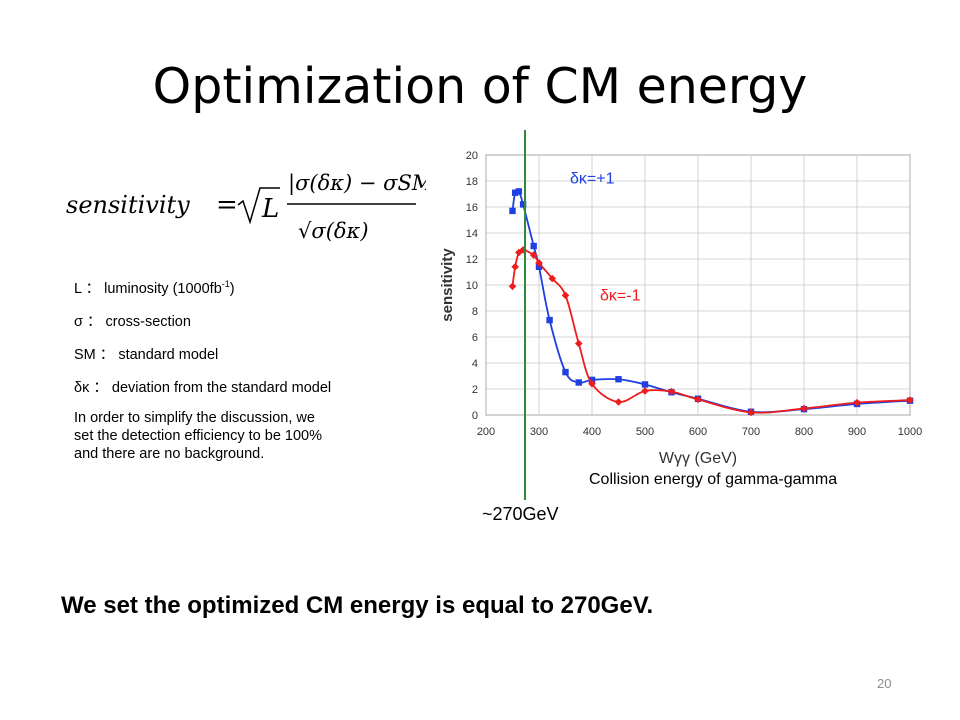 The height and width of the screenshot is (720, 960). I want to click on y-tick-label: 0, so click(475, 416).